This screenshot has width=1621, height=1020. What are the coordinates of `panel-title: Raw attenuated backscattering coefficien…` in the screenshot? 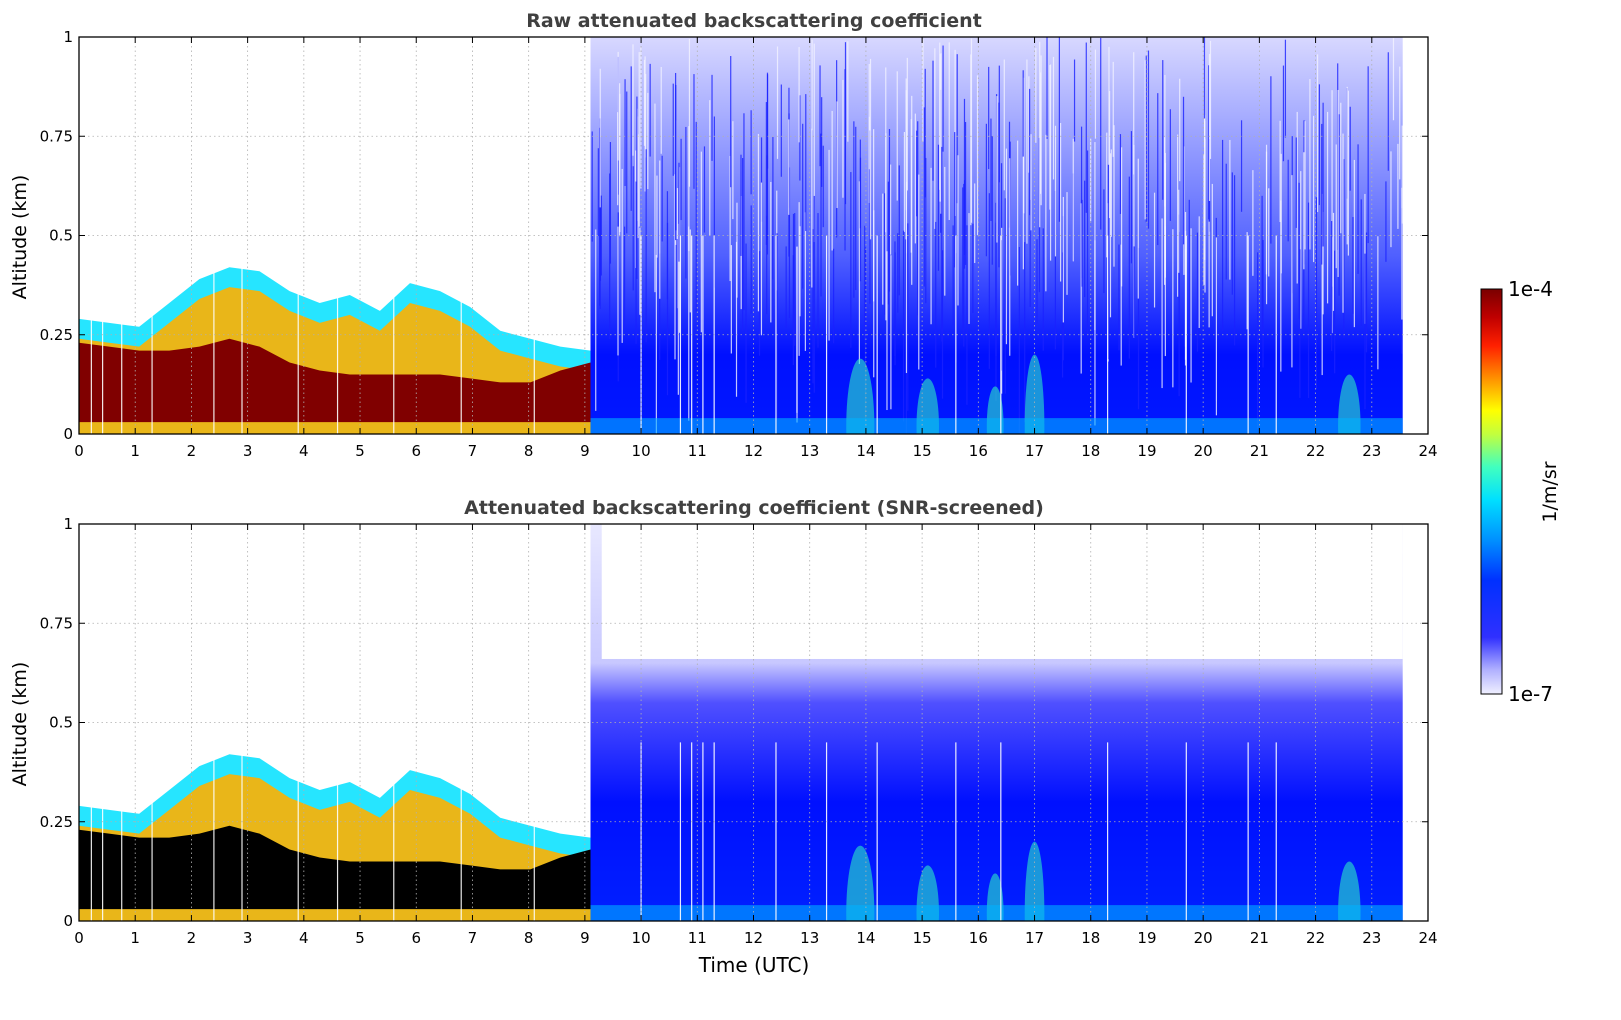 It's located at (754, 21).